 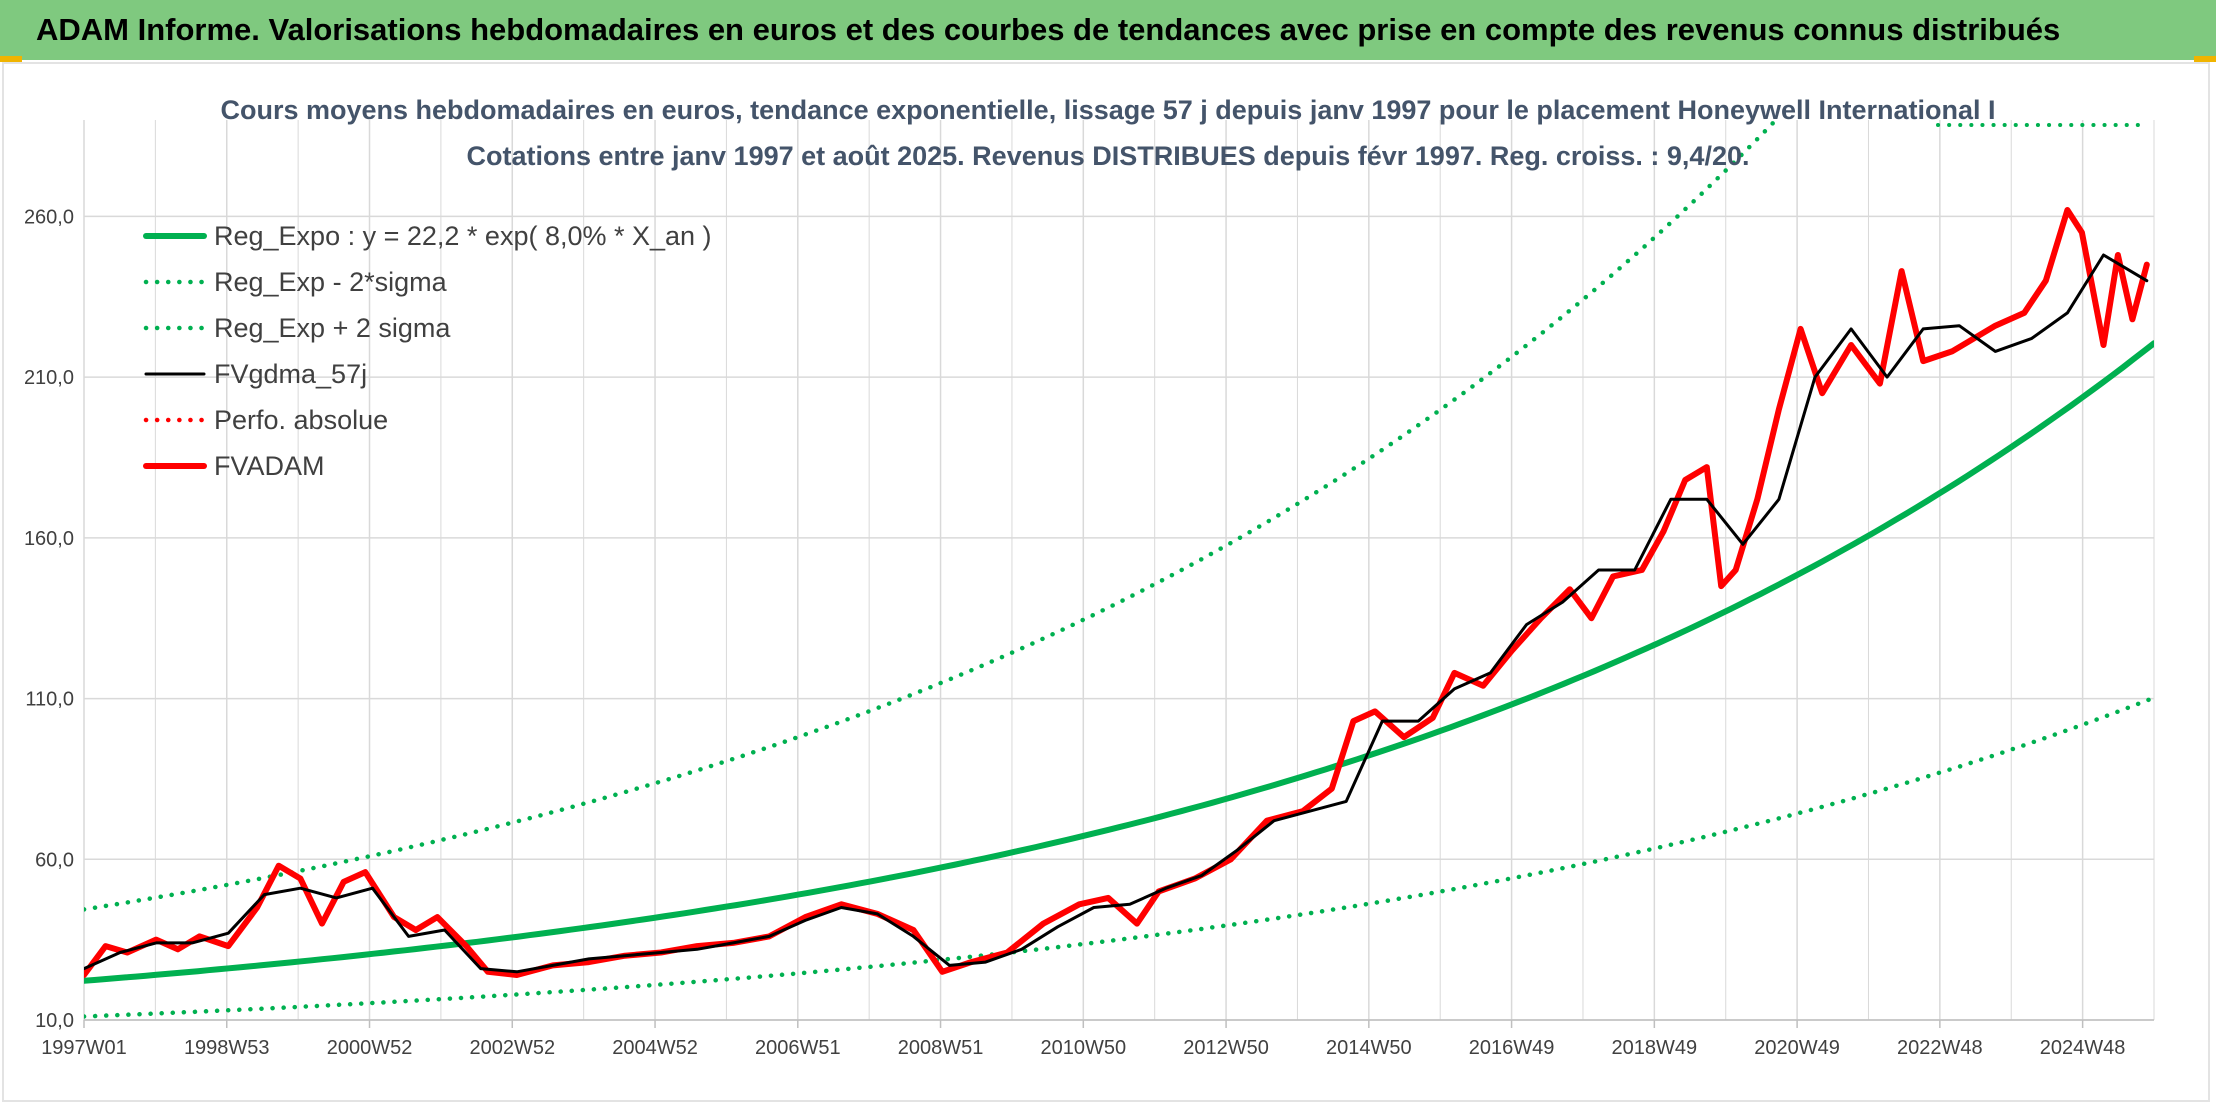 What do you see at coordinates (49, 378) in the screenshot?
I see `y-tick-label: 210,0` at bounding box center [49, 378].